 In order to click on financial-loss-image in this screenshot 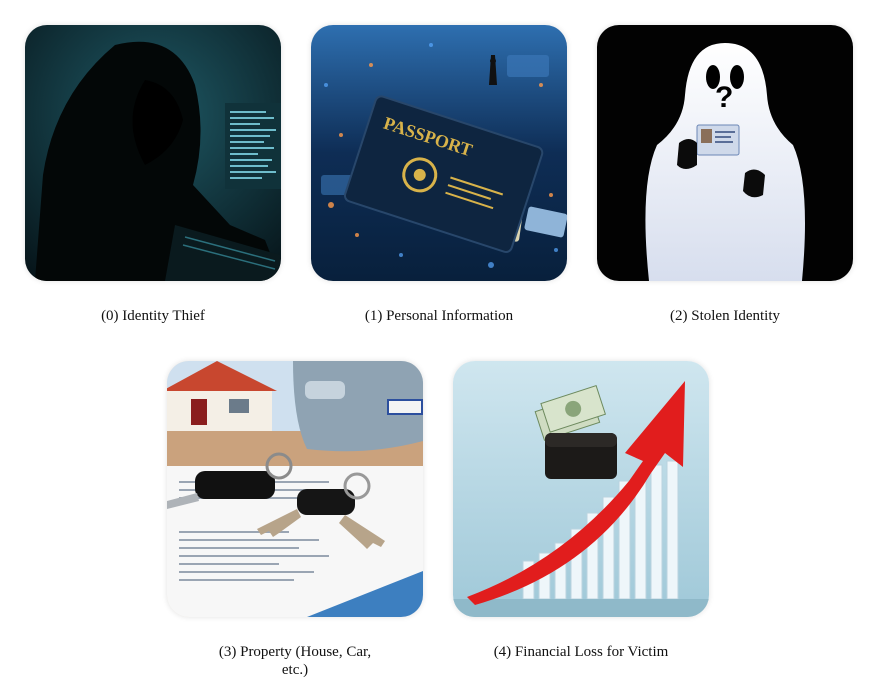, I will do `click(581, 489)`.